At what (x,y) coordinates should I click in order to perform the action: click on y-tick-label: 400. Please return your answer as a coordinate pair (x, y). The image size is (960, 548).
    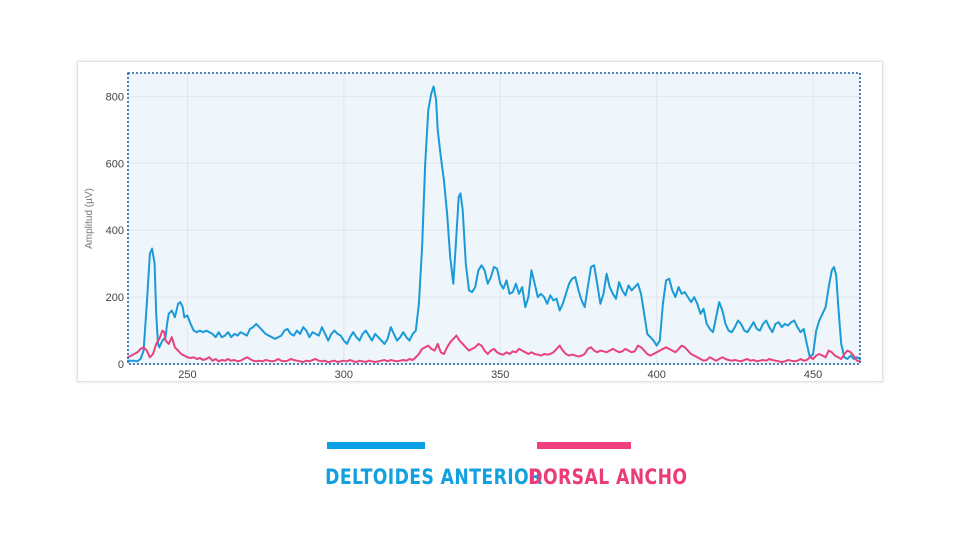
    Looking at the image, I should click on (115, 231).